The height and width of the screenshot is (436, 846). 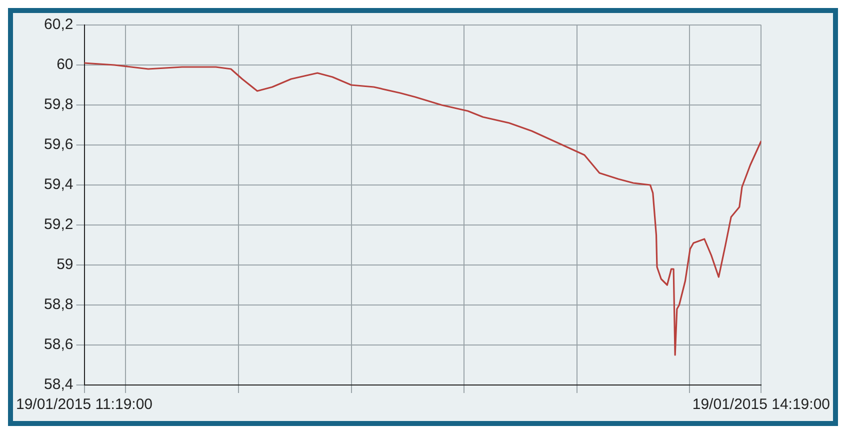 I want to click on y-tick-label: 58,6, so click(x=59, y=345).